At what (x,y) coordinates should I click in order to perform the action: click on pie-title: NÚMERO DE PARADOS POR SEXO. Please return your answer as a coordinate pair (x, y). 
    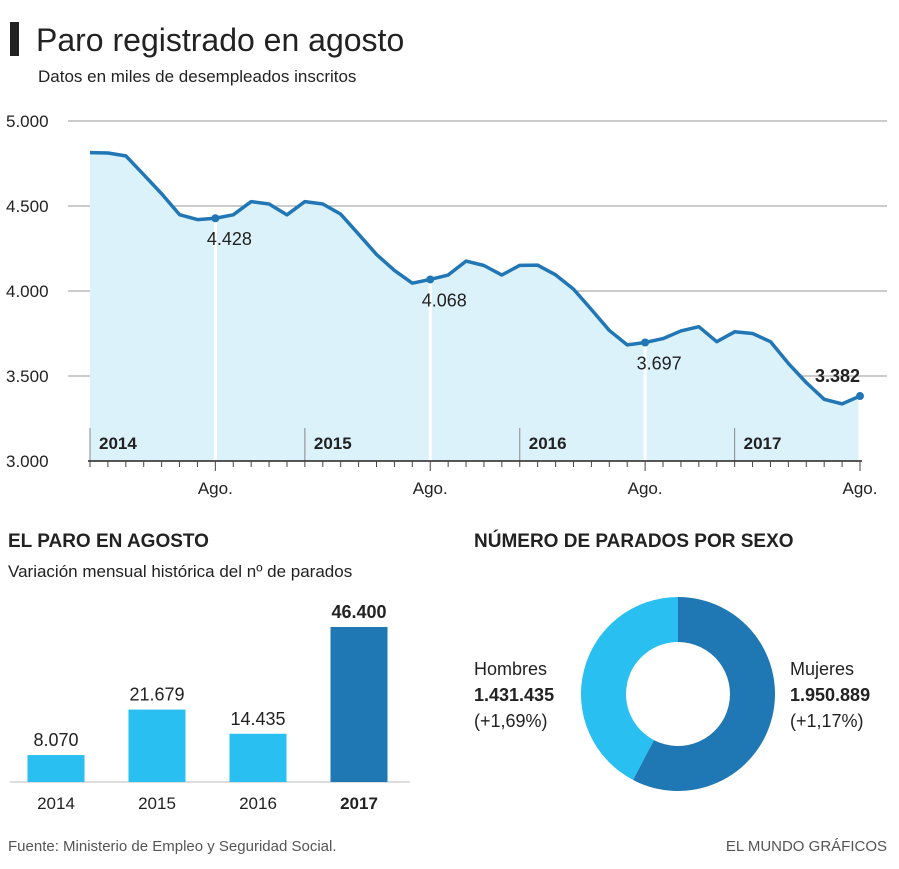
    Looking at the image, I should click on (634, 541).